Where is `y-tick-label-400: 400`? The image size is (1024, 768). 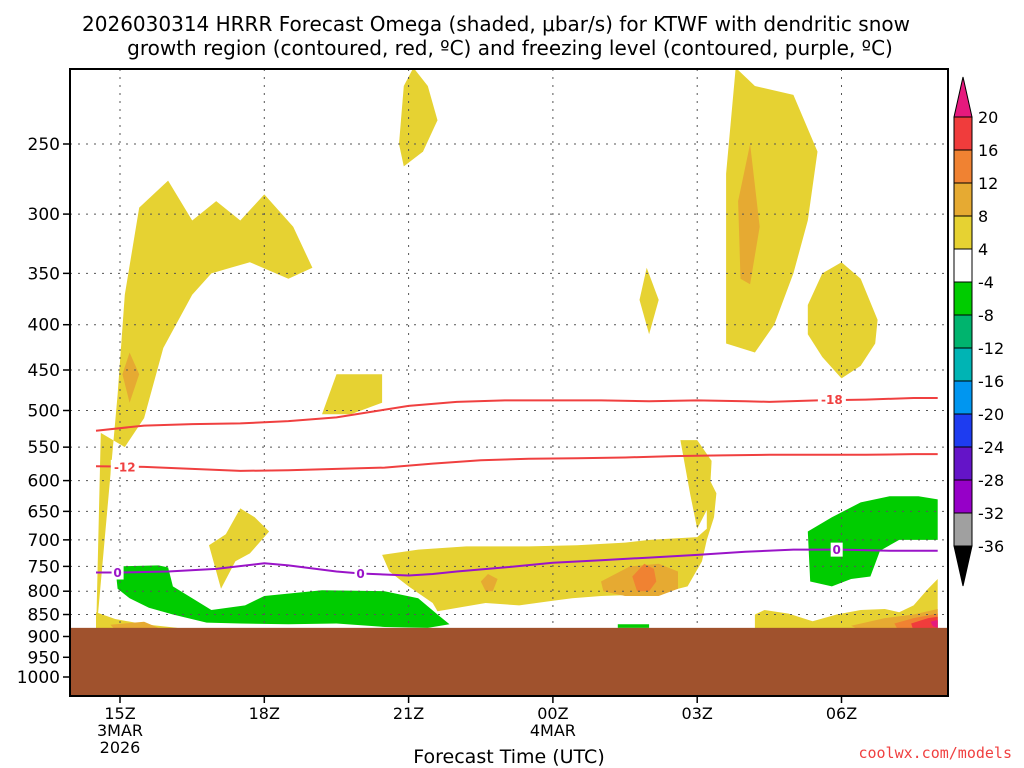
y-tick-label-400: 400 is located at coordinates (44, 326).